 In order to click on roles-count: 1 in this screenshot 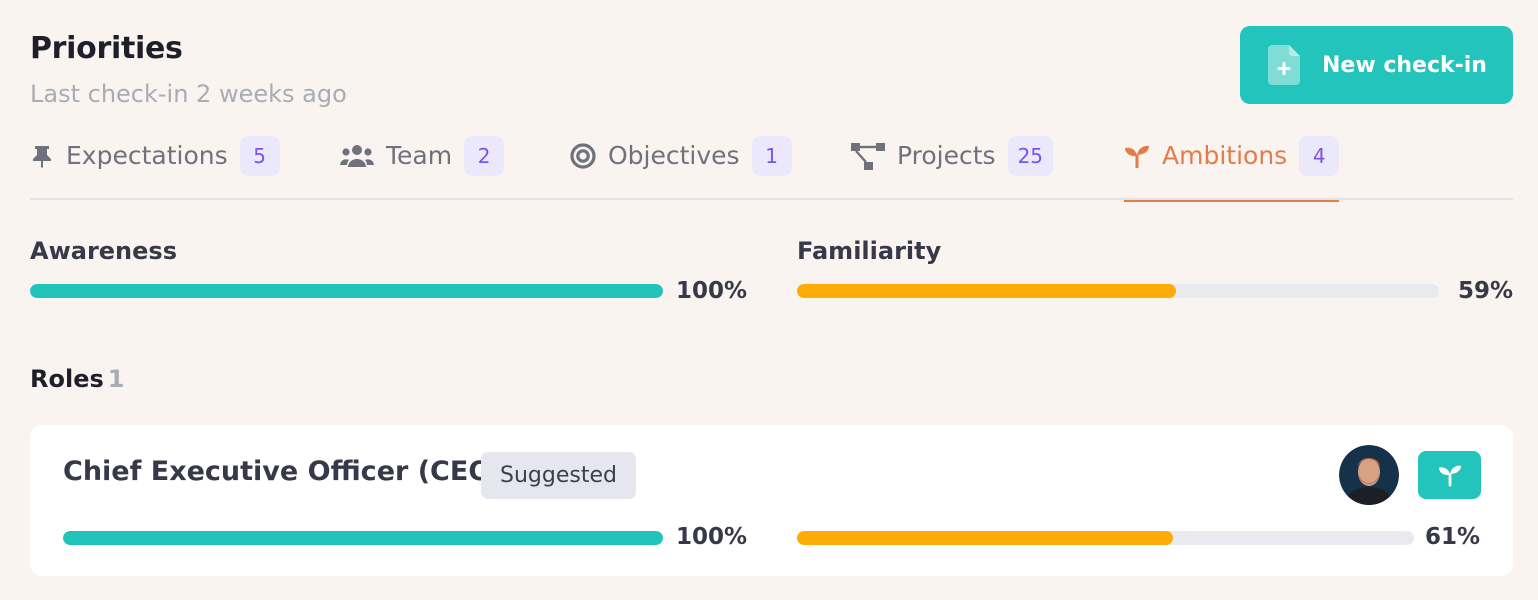, I will do `click(116, 379)`.